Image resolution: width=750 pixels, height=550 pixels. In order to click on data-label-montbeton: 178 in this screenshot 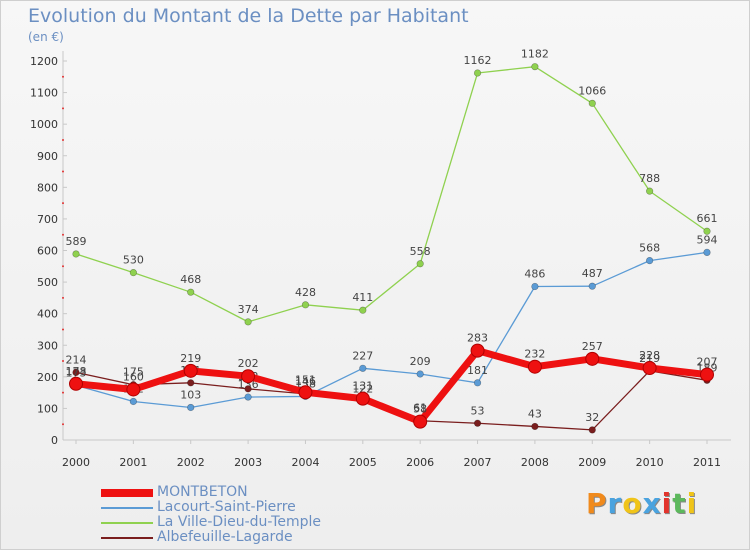, I will do `click(76, 371)`.